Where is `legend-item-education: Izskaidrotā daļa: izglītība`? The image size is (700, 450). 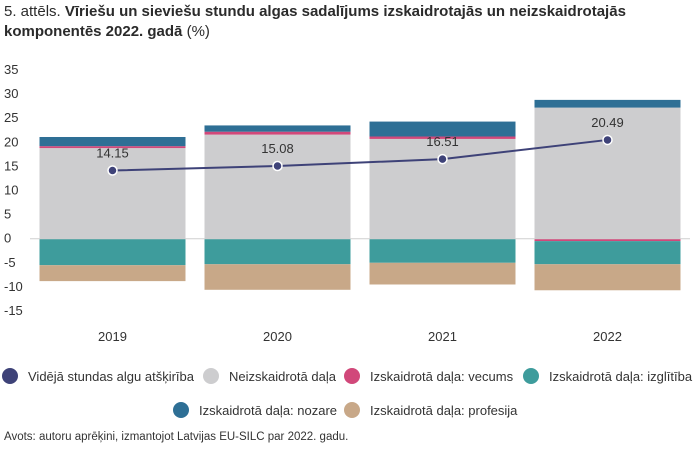
legend-item-education: Izskaidrotā daļa: izglītība is located at coordinates (607, 376).